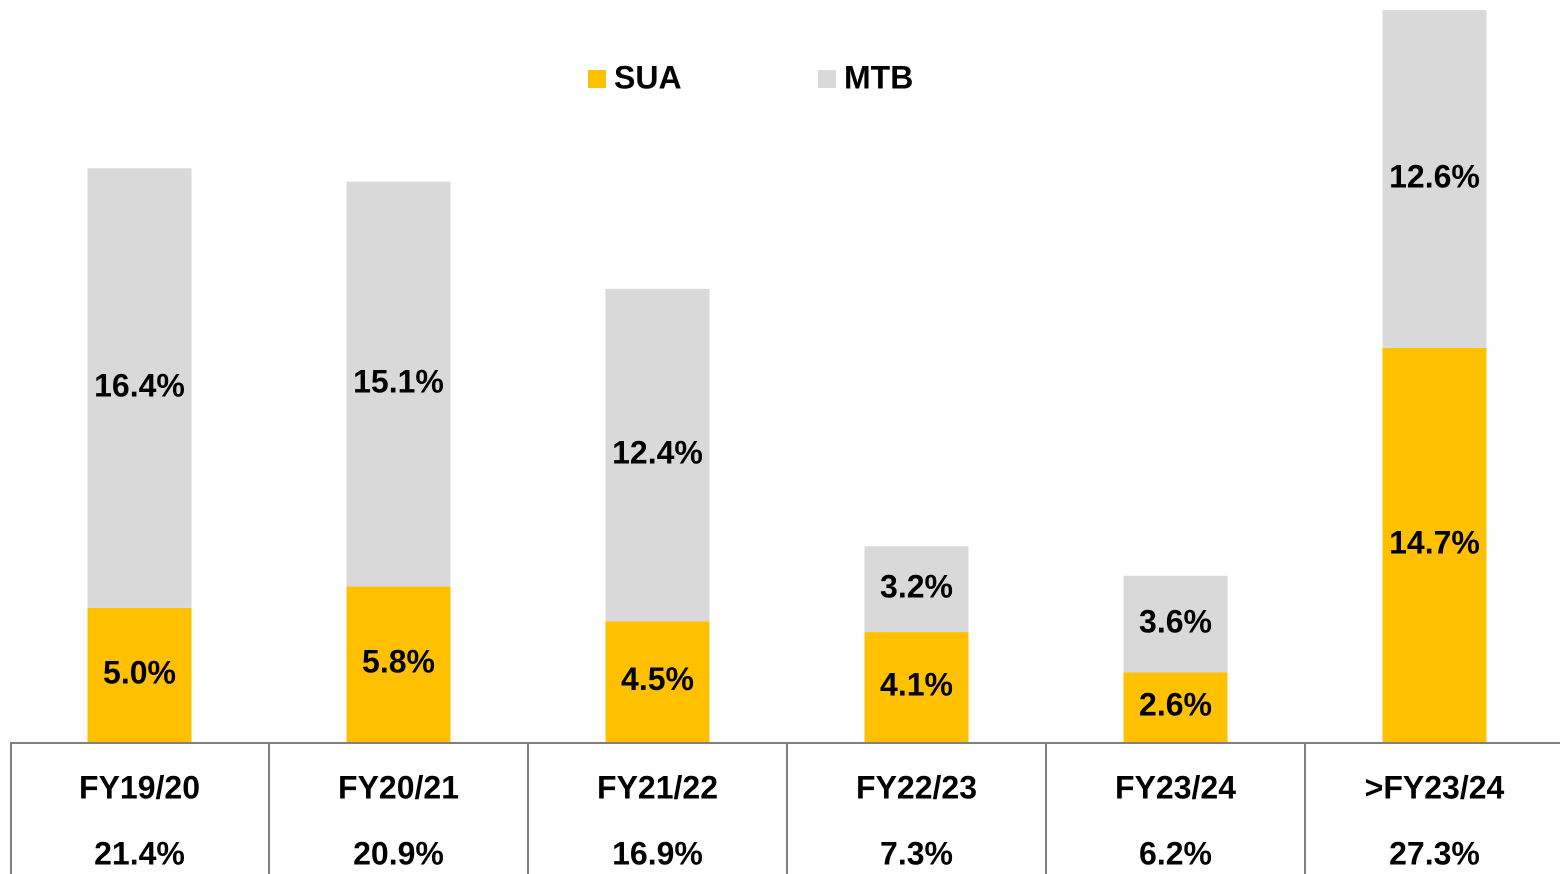  I want to click on legend-label: MTB, so click(878, 77).